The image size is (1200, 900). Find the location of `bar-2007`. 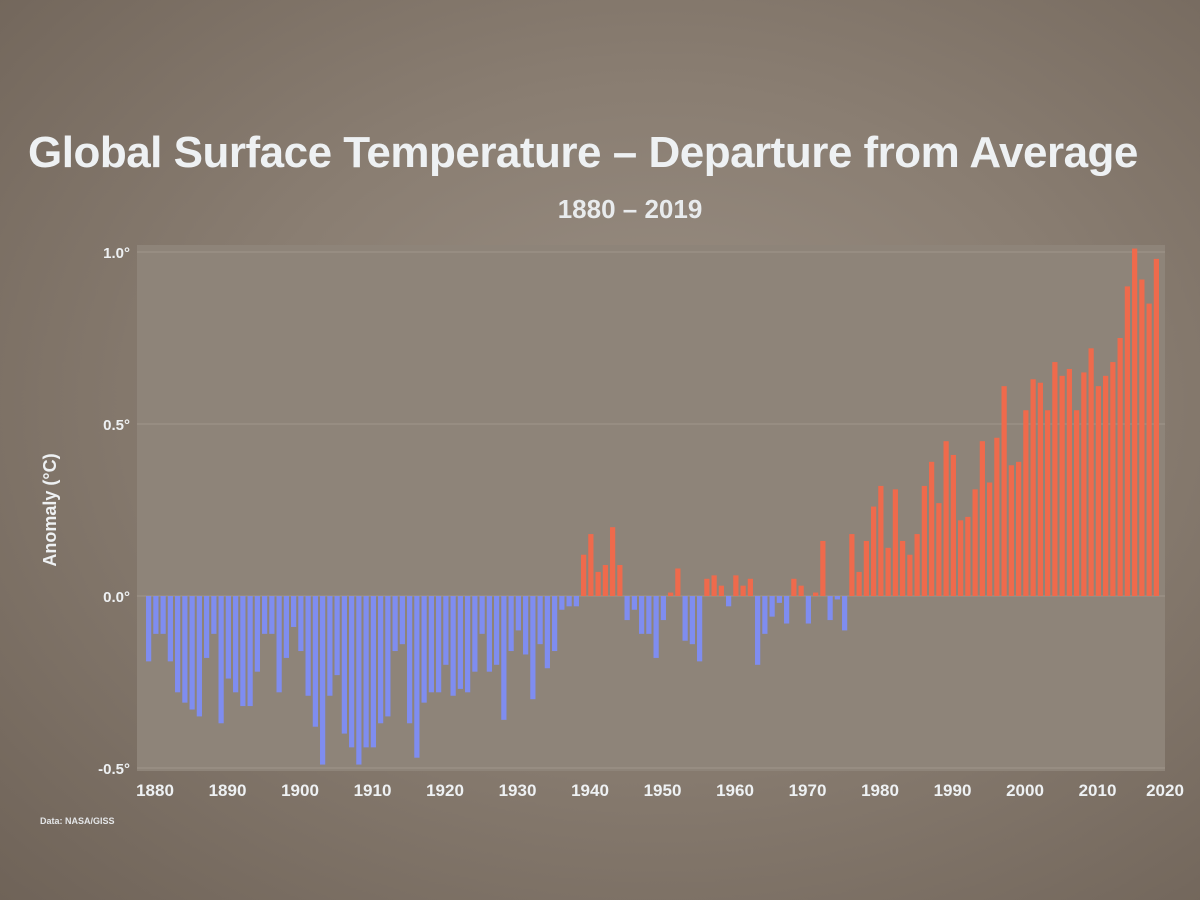

bar-2007 is located at coordinates (1069, 482).